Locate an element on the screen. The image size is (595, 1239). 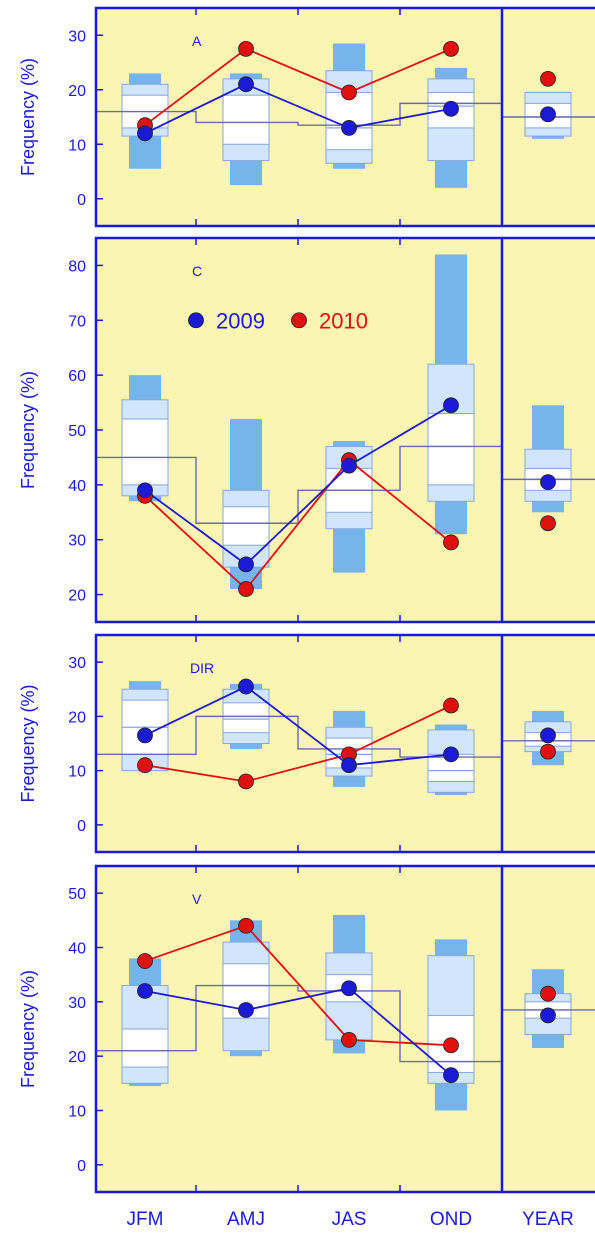
category-label-jas: JAS is located at coordinates (349, 1219).